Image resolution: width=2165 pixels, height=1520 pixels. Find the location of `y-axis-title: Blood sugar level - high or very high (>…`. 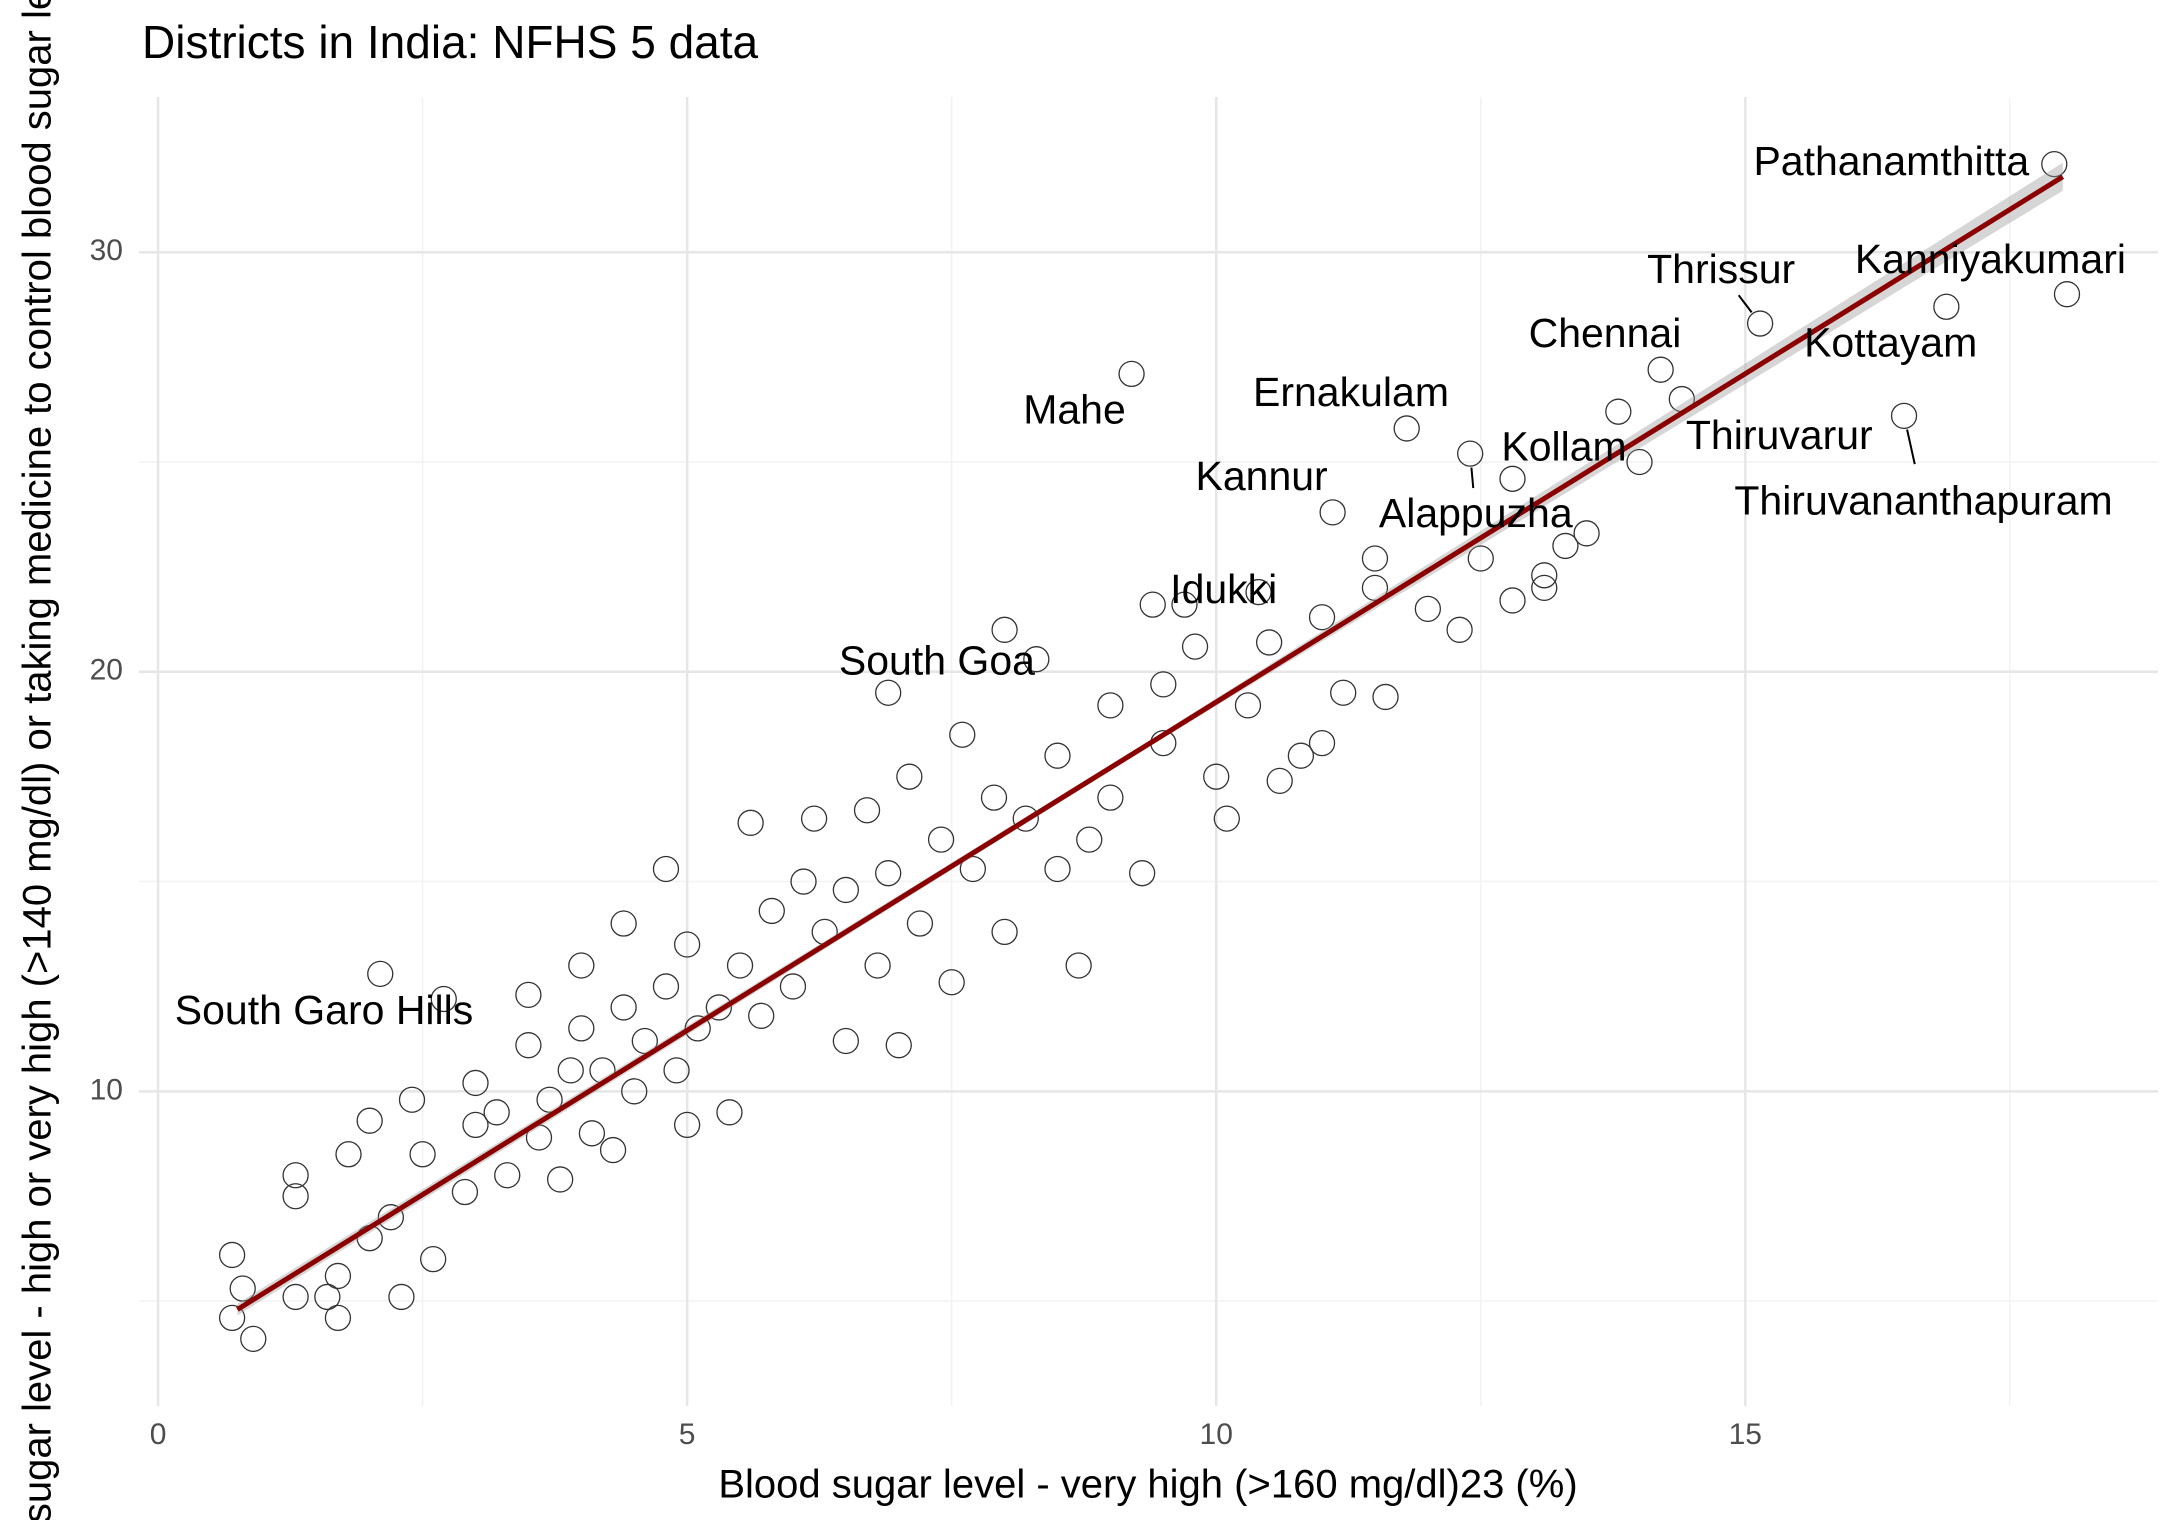

y-axis-title: Blood sugar level - high or very high (>… is located at coordinates (38, 760).